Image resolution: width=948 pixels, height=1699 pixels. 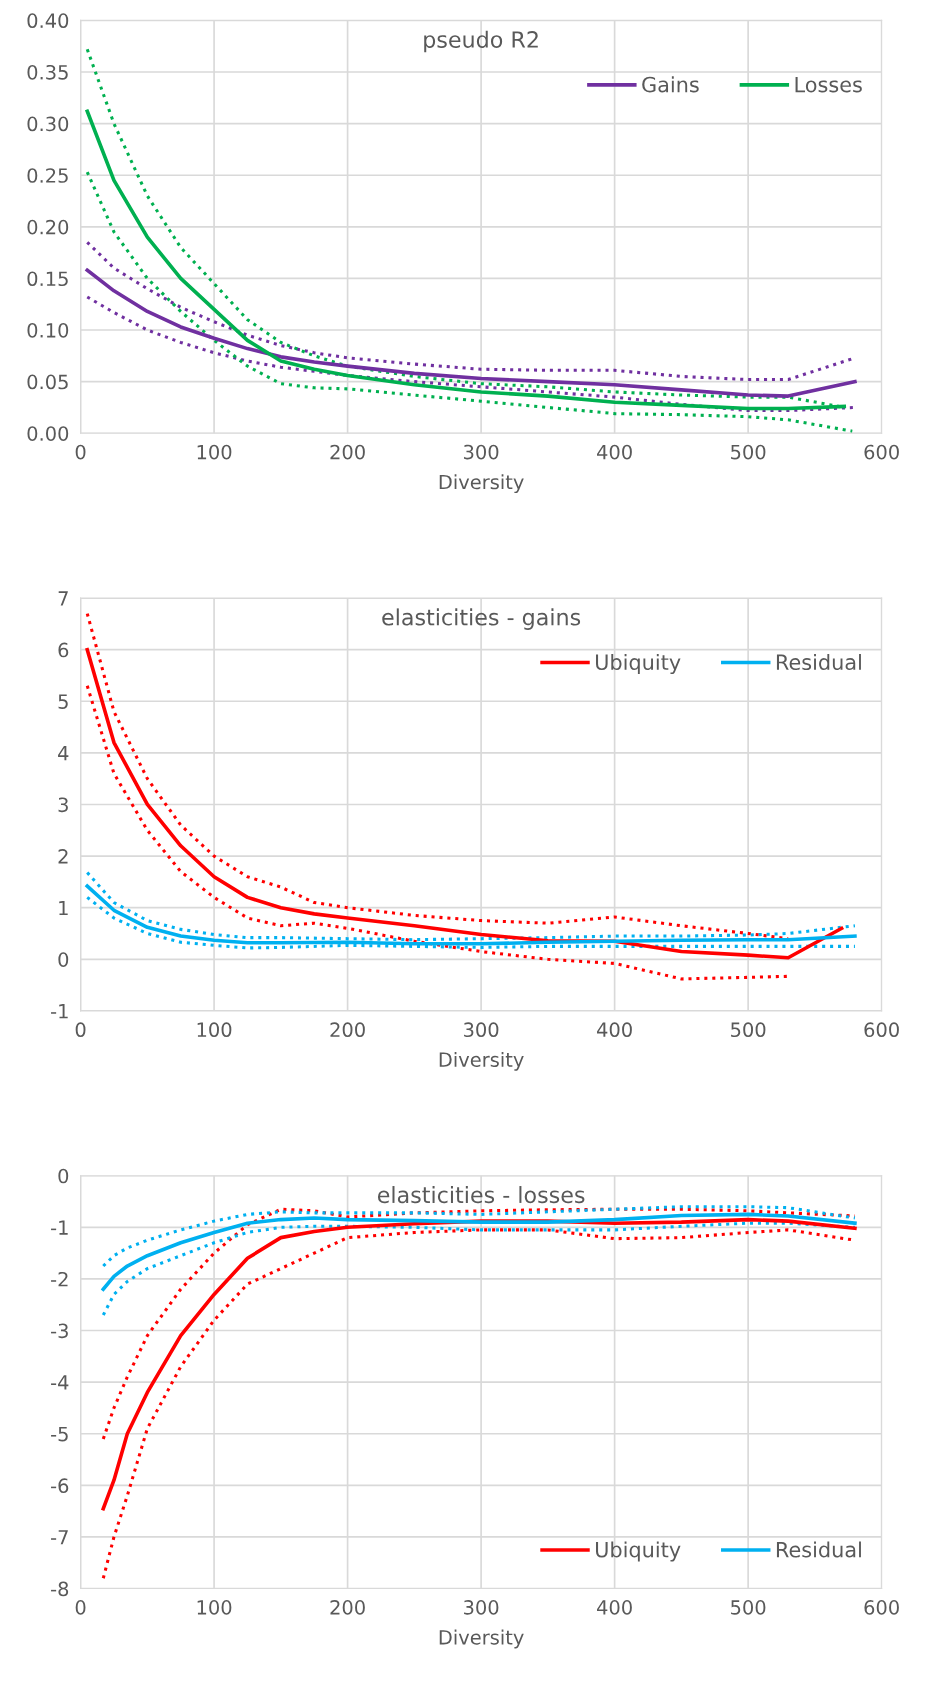 What do you see at coordinates (59, 1279) in the screenshot?
I see `y-tick-label: -2` at bounding box center [59, 1279].